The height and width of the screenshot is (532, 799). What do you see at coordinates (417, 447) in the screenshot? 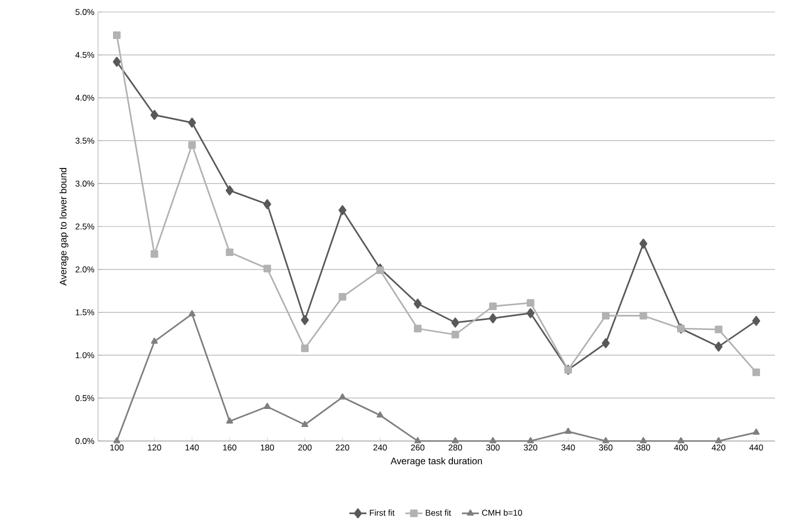
I see `x-tick-label: 260` at bounding box center [417, 447].